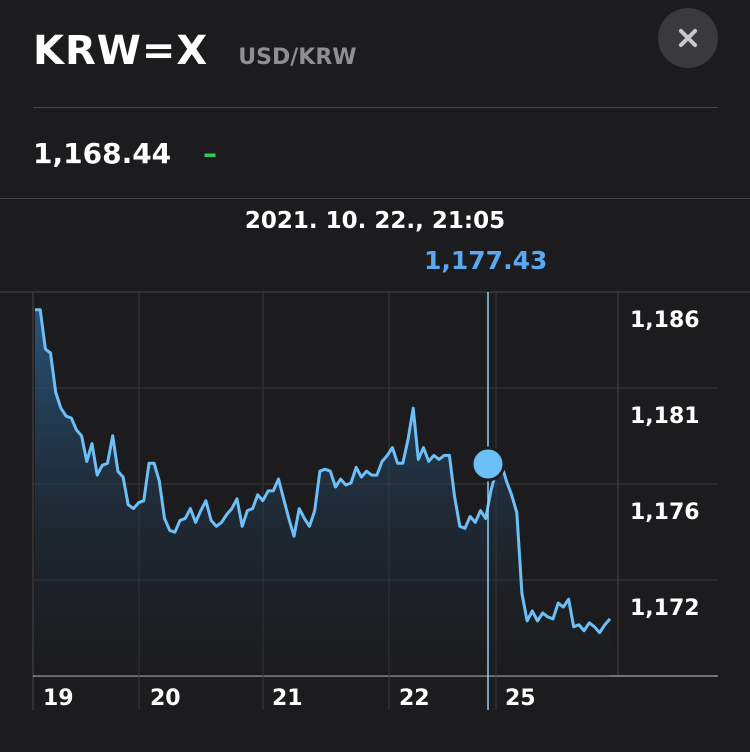  I want to click on selection-marker, so click(488, 464).